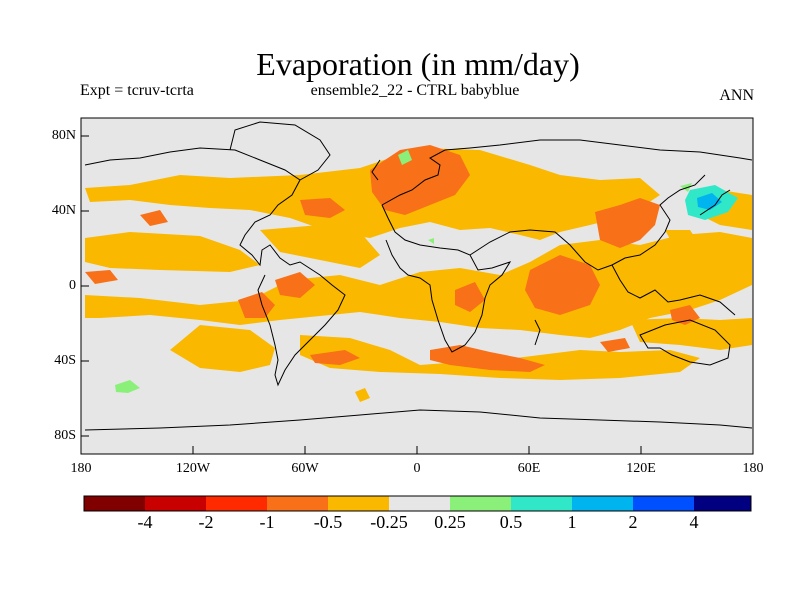  I want to click on lon-label: 60W, so click(305, 468).